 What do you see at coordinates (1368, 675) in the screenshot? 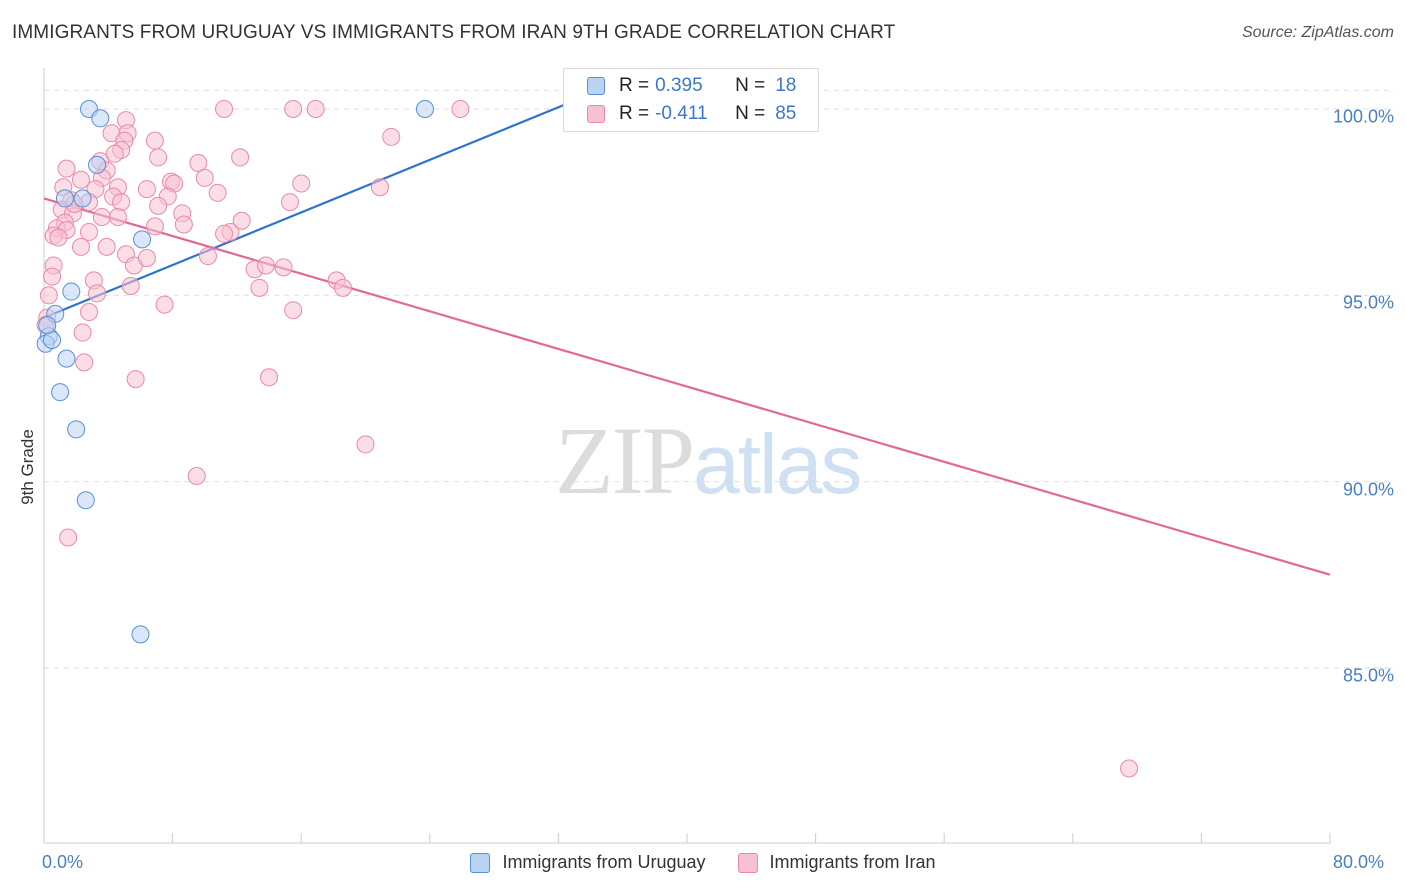
I see `y-tick-label: 85.0%` at bounding box center [1368, 675].